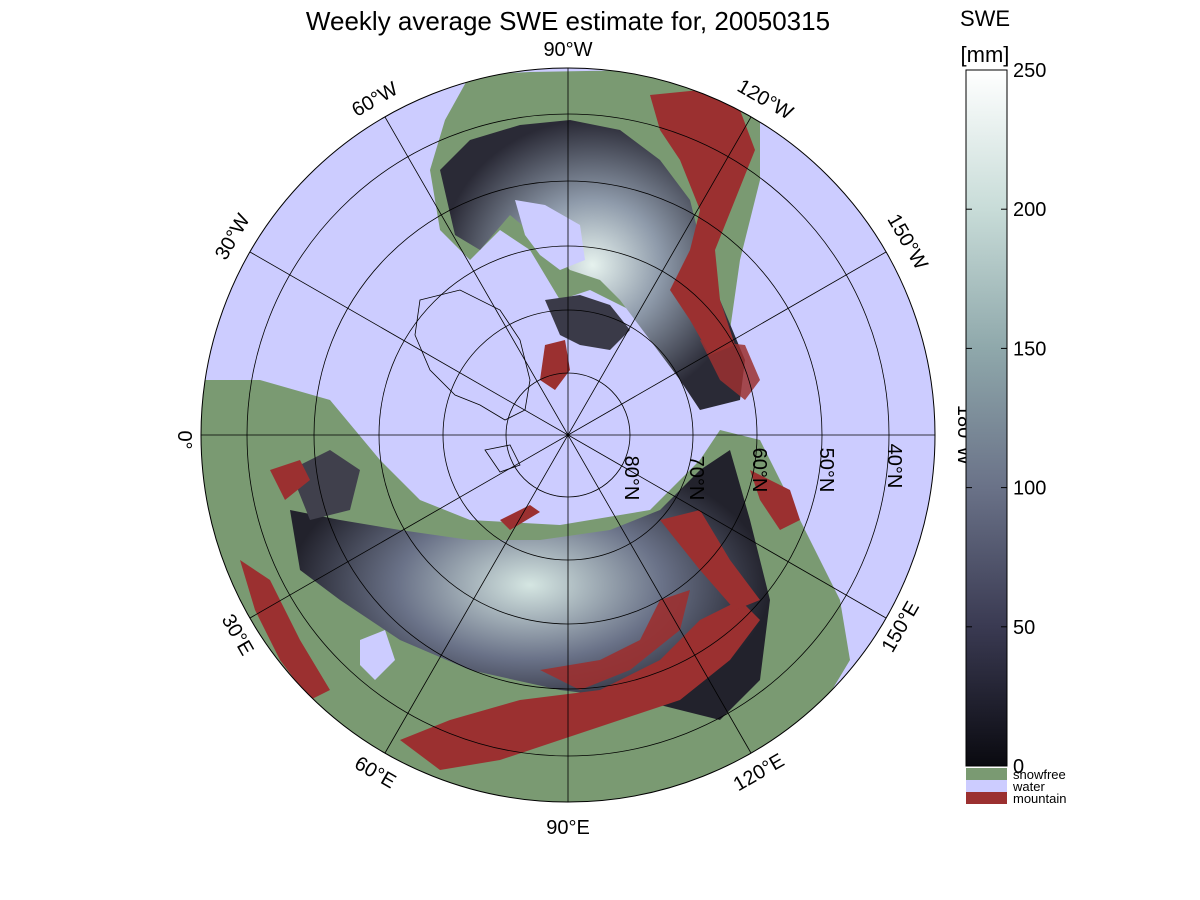 The image size is (1200, 900). What do you see at coordinates (592, 265) in the screenshot?
I see `north-america-snowcover` at bounding box center [592, 265].